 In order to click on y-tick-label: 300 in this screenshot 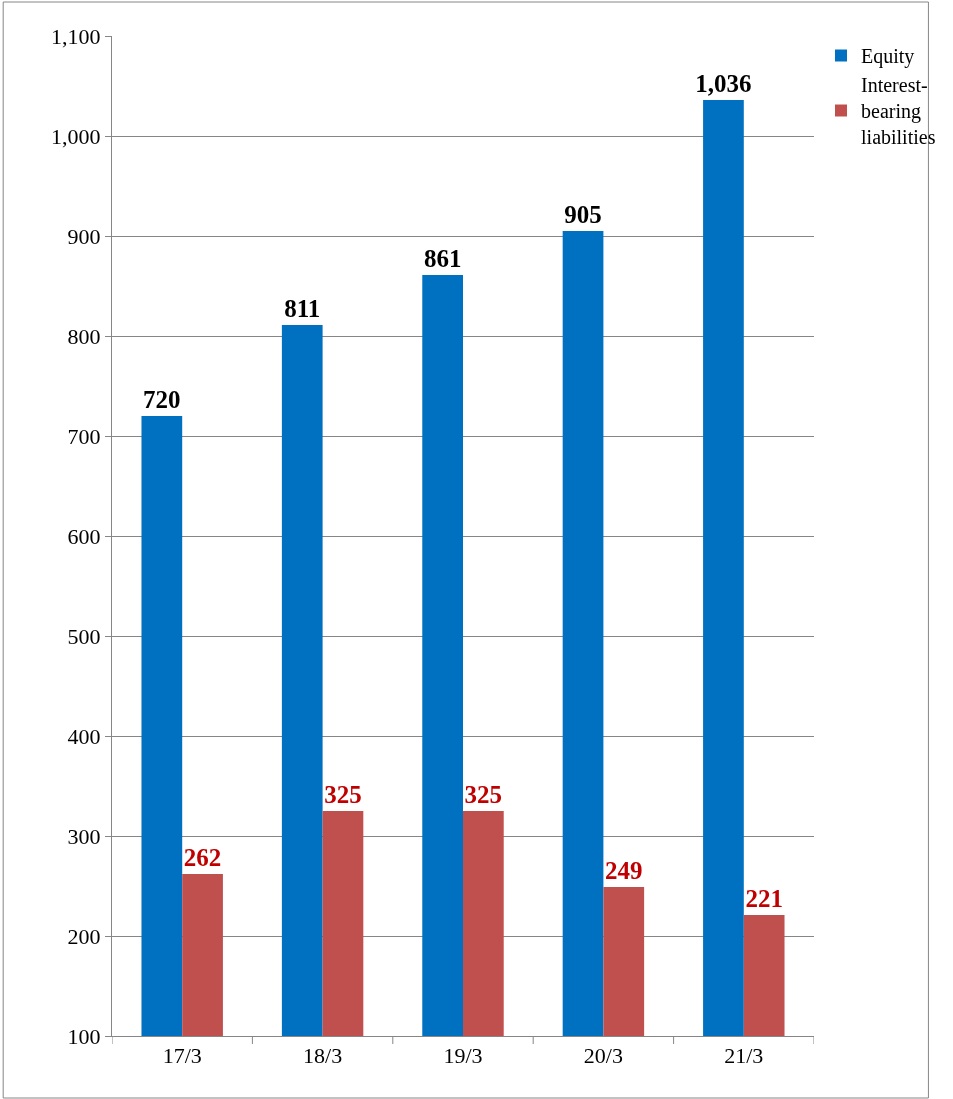, I will do `click(84, 836)`.